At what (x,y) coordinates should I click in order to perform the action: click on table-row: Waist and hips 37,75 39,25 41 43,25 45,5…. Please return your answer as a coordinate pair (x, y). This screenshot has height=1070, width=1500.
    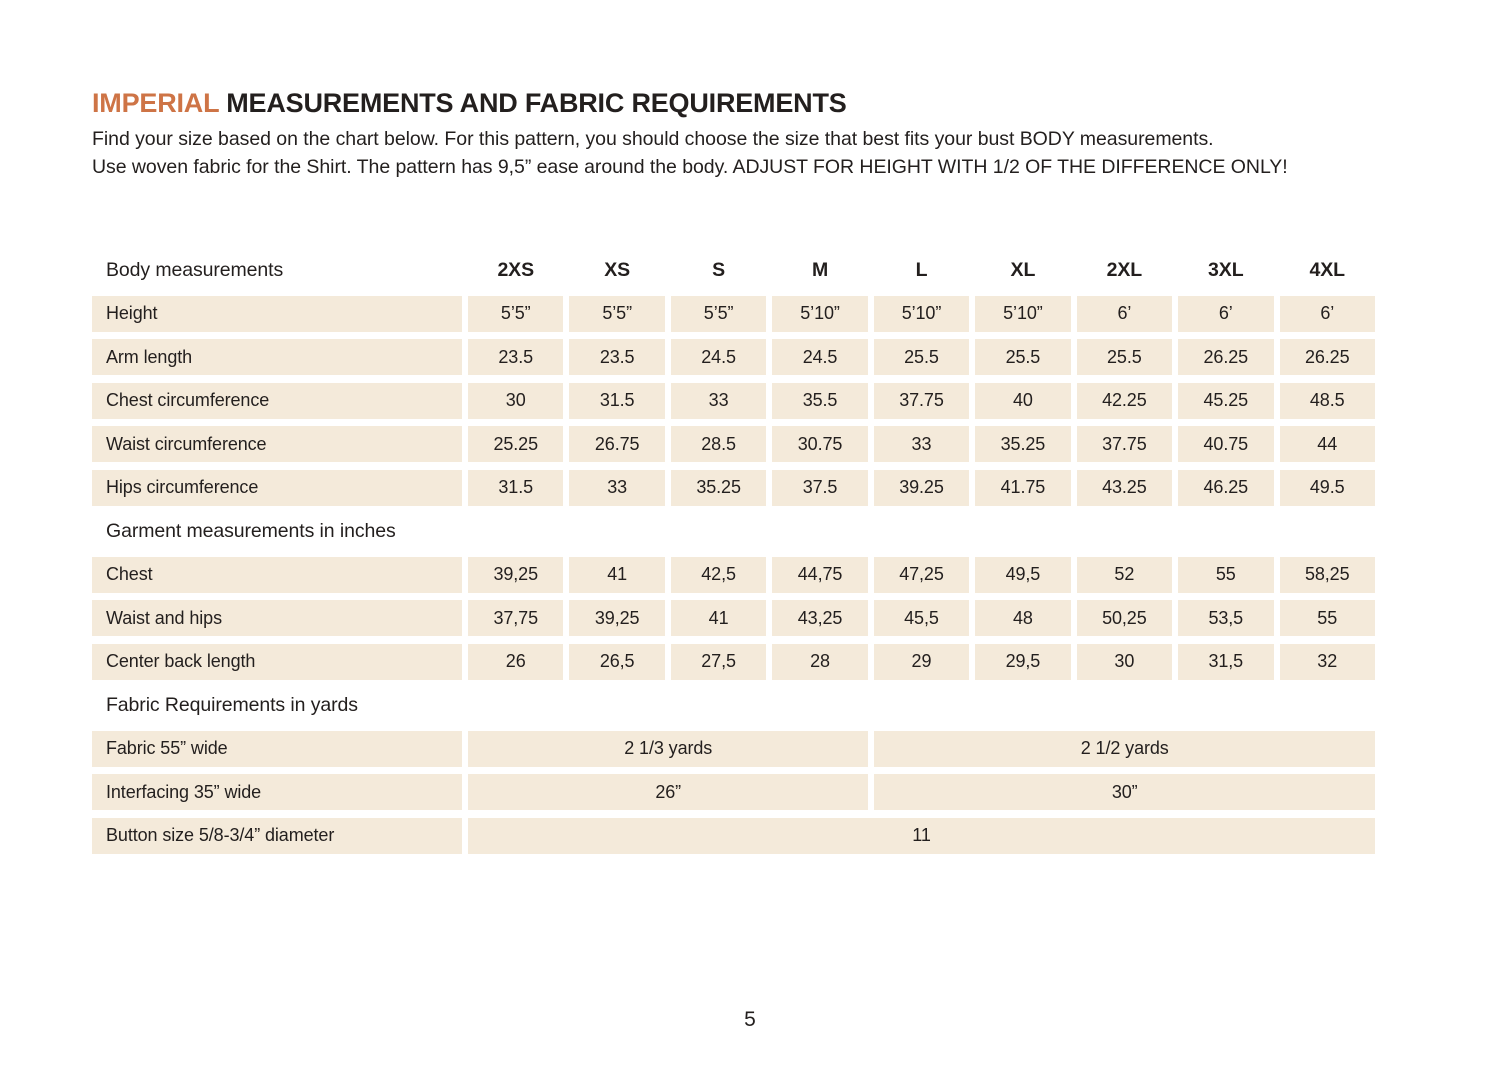
    Looking at the image, I should click on (733, 618).